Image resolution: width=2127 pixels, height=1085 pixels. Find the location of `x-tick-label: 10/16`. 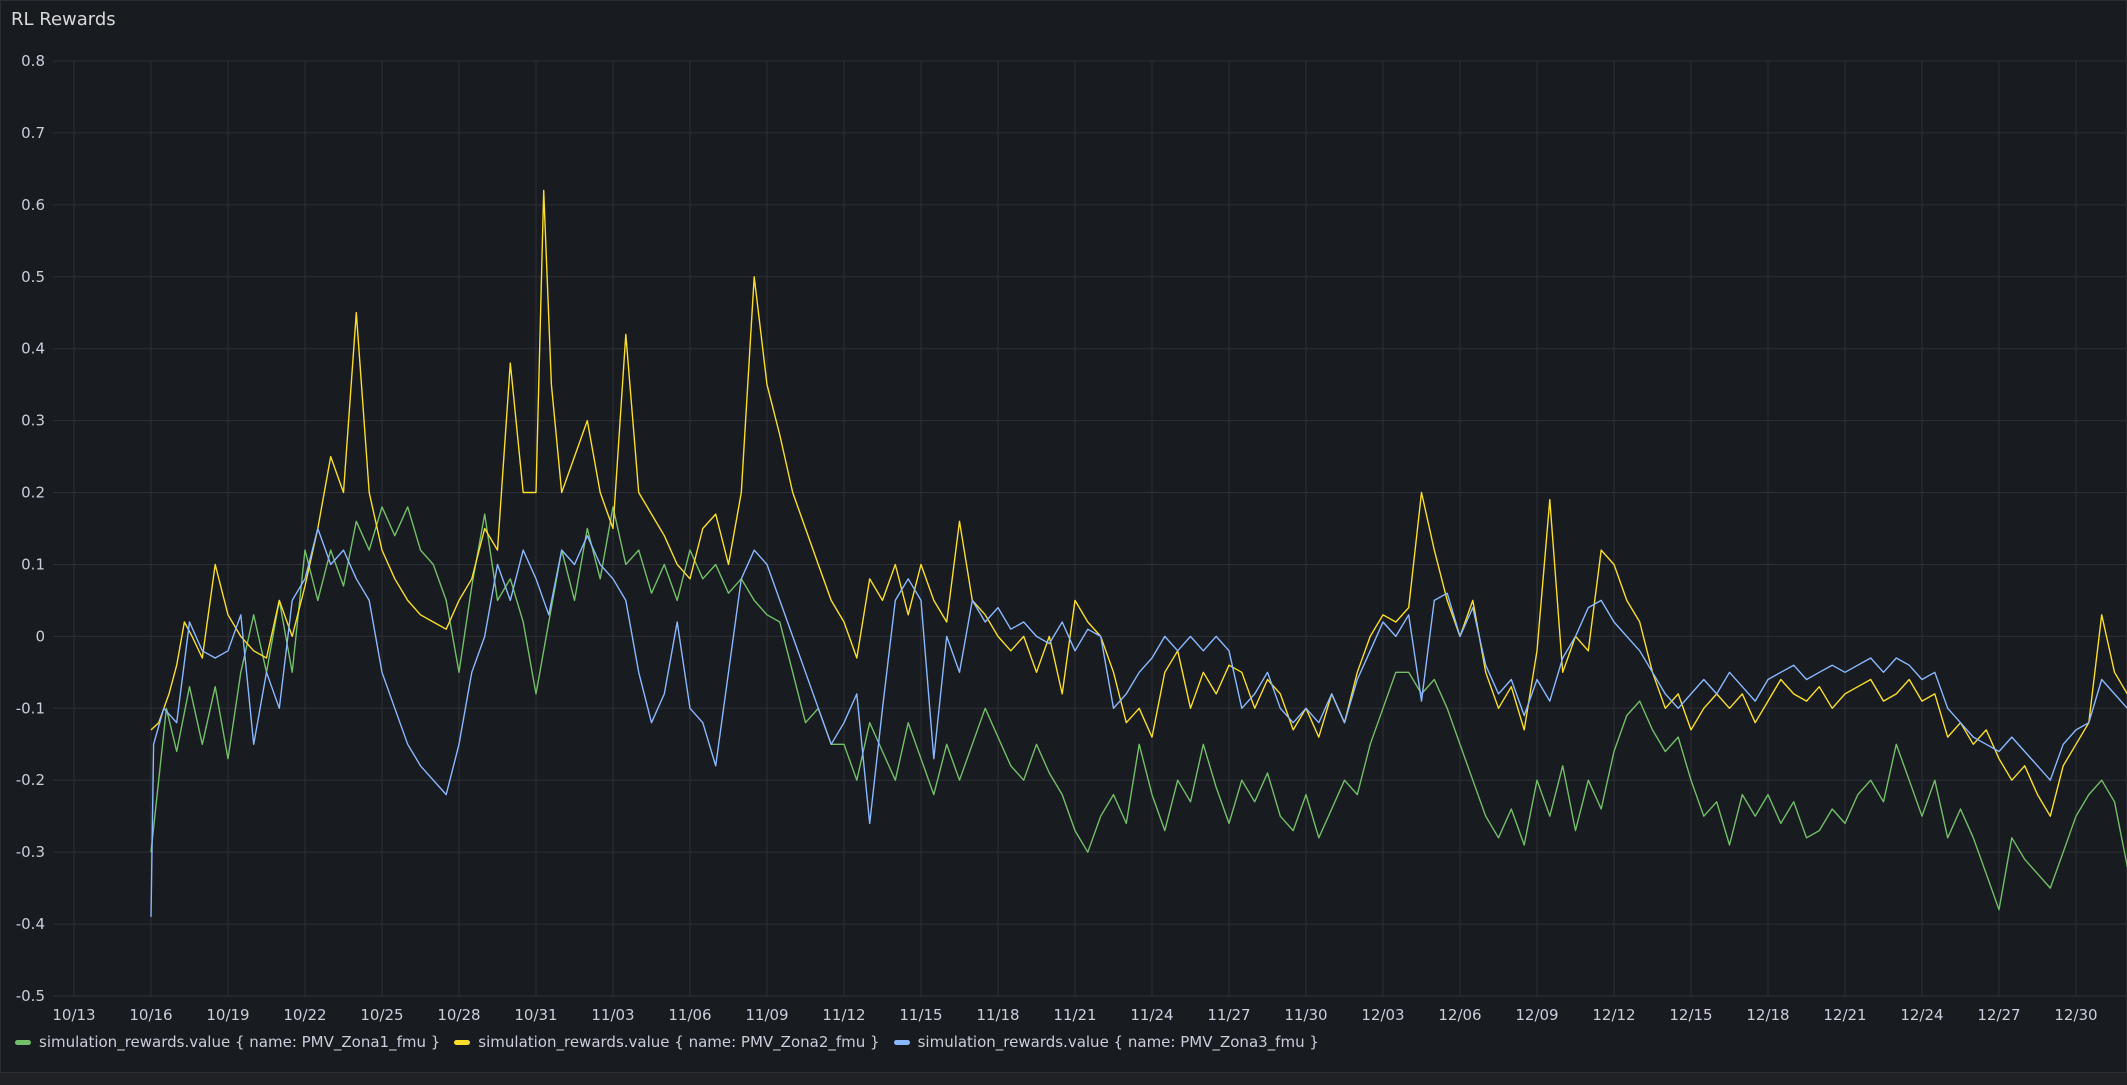

x-tick-label: 10/16 is located at coordinates (150, 1015).